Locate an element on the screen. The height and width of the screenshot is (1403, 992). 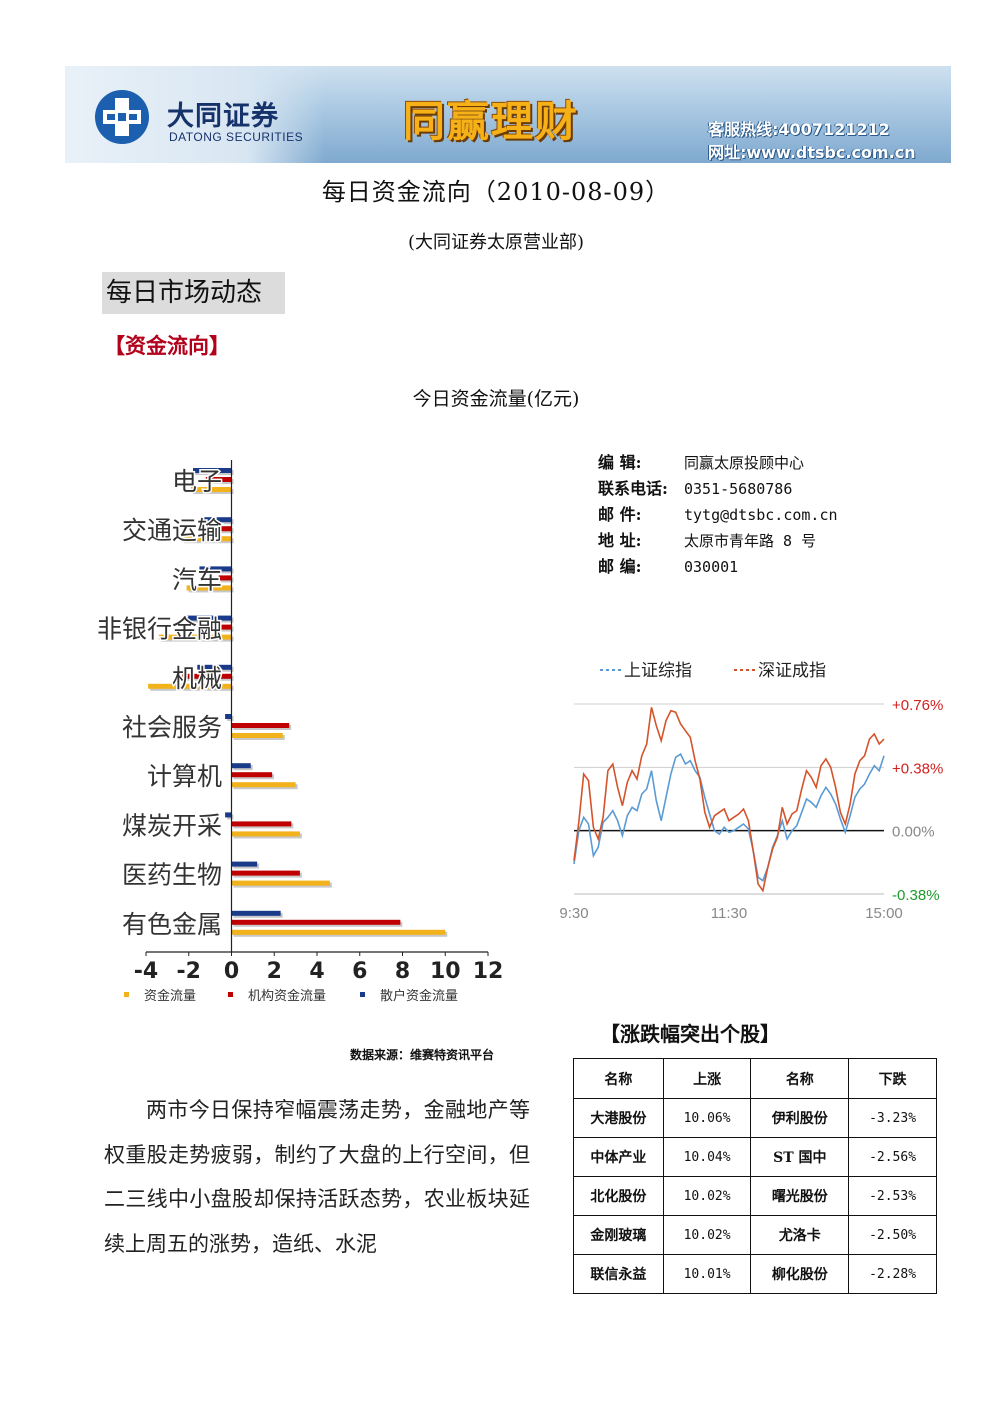
contact-value: 太原市青年路 8 号 is located at coordinates (750, 541).